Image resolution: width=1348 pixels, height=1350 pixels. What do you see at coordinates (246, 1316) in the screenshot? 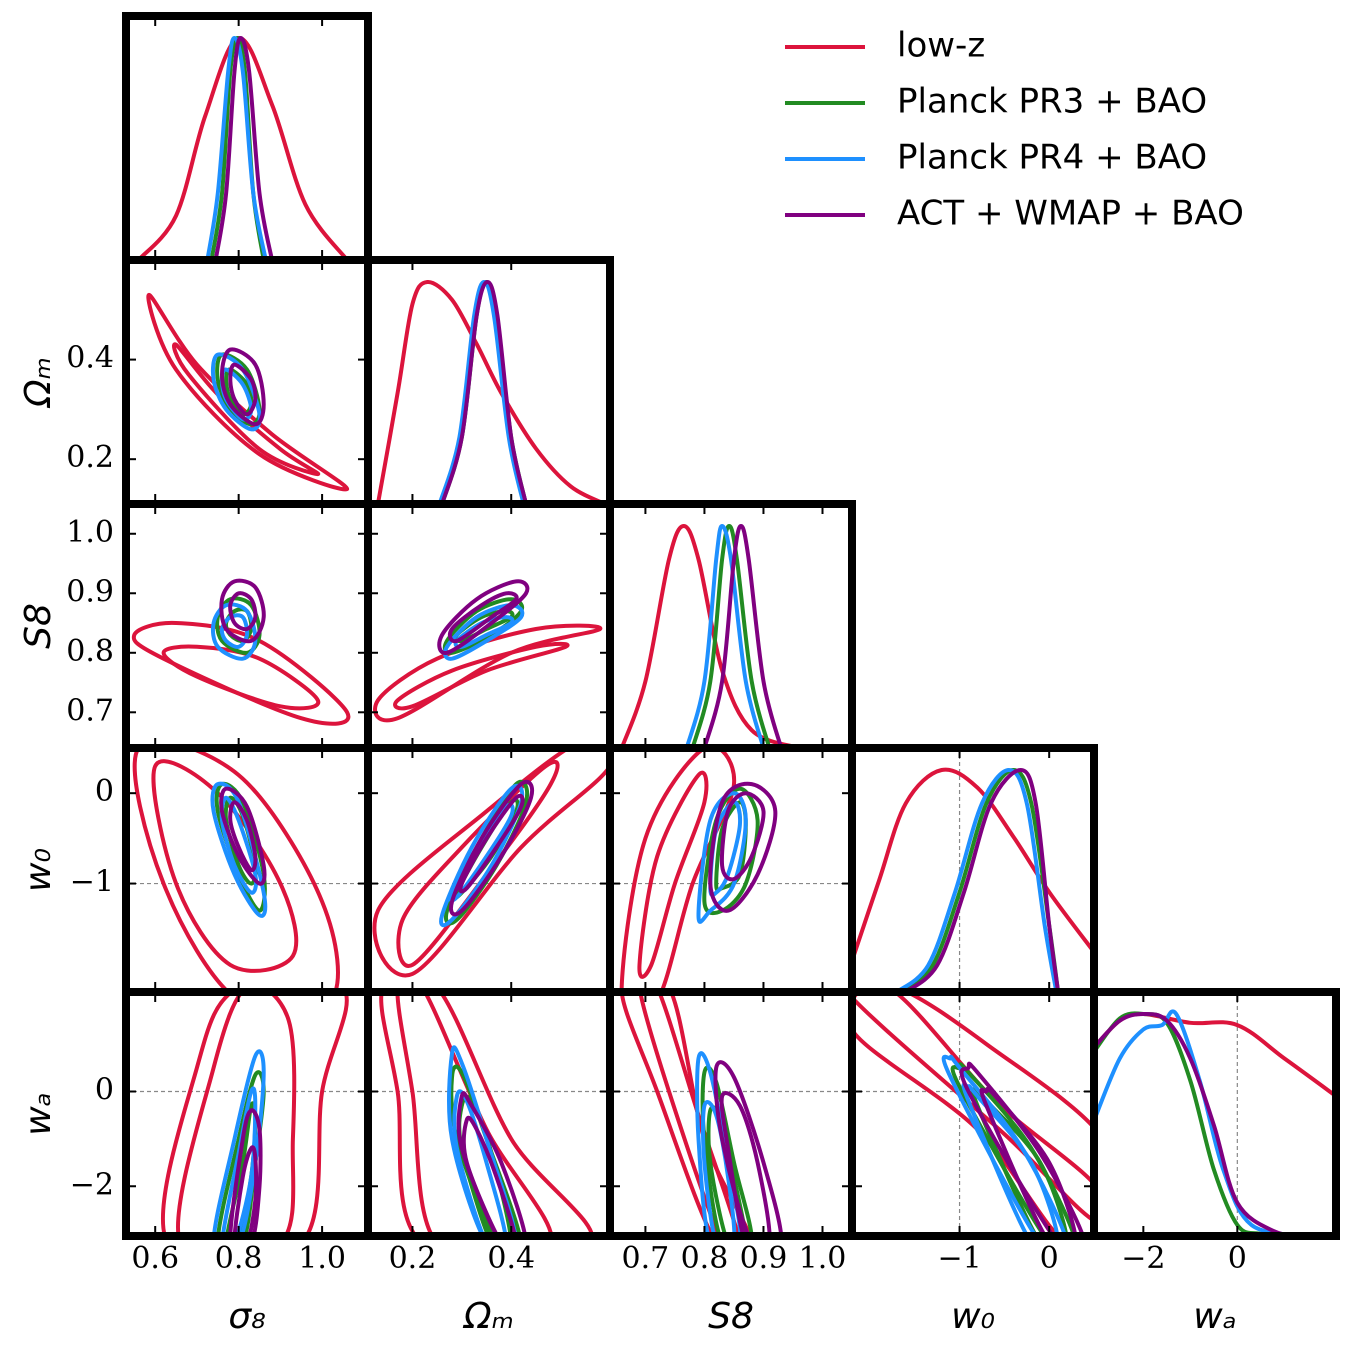
I see `x-axis-label: σ₈` at bounding box center [246, 1316].